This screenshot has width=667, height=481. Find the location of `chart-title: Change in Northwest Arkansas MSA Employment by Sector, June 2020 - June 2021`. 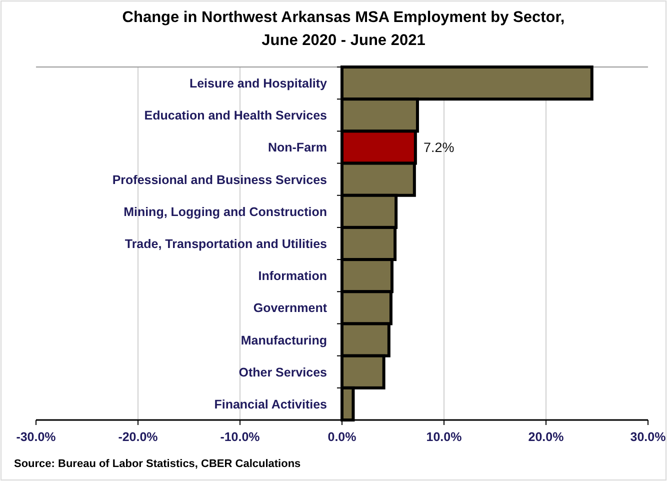

chart-title: Change in Northwest Arkansas MSA Employment by Sector, June 2020 - June 2021 is located at coordinates (343, 29).